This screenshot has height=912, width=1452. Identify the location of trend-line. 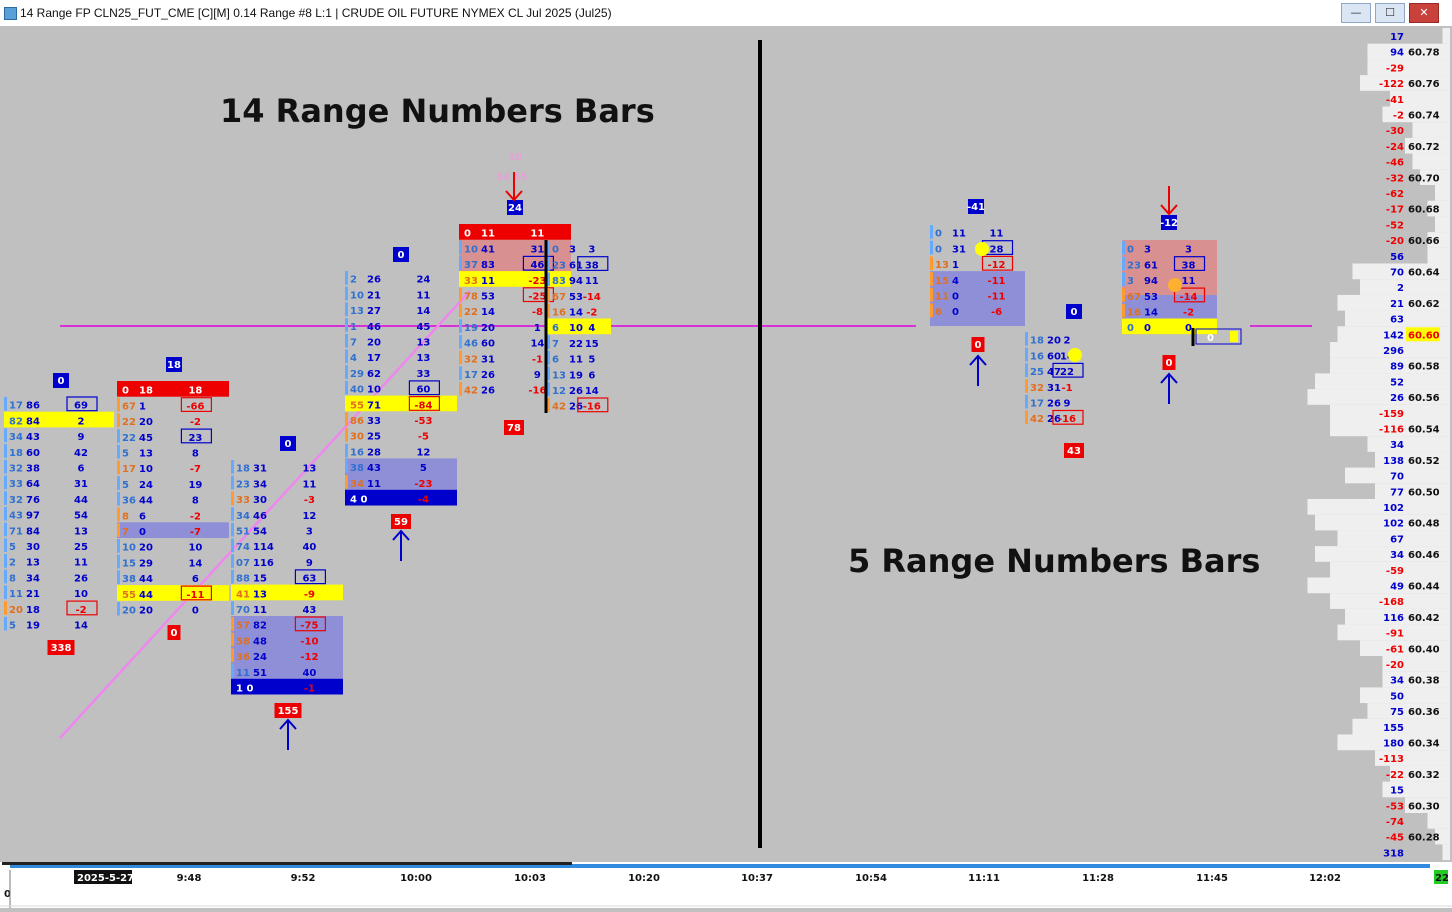
(265, 514).